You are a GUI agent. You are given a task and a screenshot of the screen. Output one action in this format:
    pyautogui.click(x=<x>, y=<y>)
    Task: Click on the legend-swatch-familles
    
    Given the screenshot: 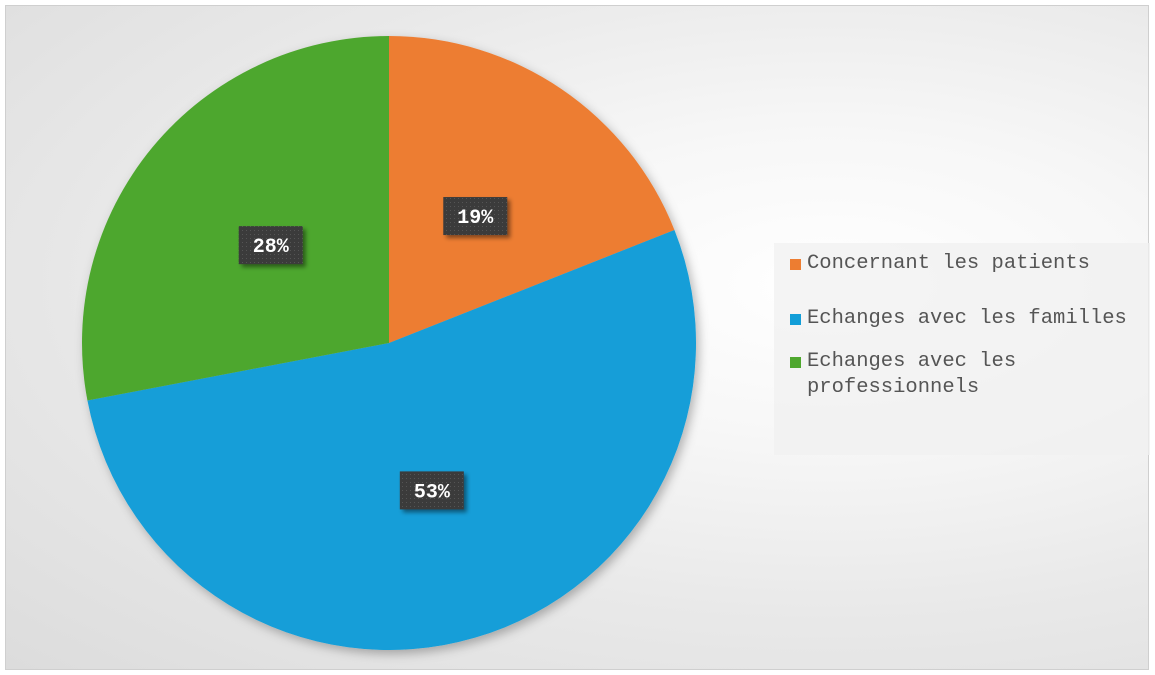 What is the action you would take?
    pyautogui.click(x=795, y=319)
    